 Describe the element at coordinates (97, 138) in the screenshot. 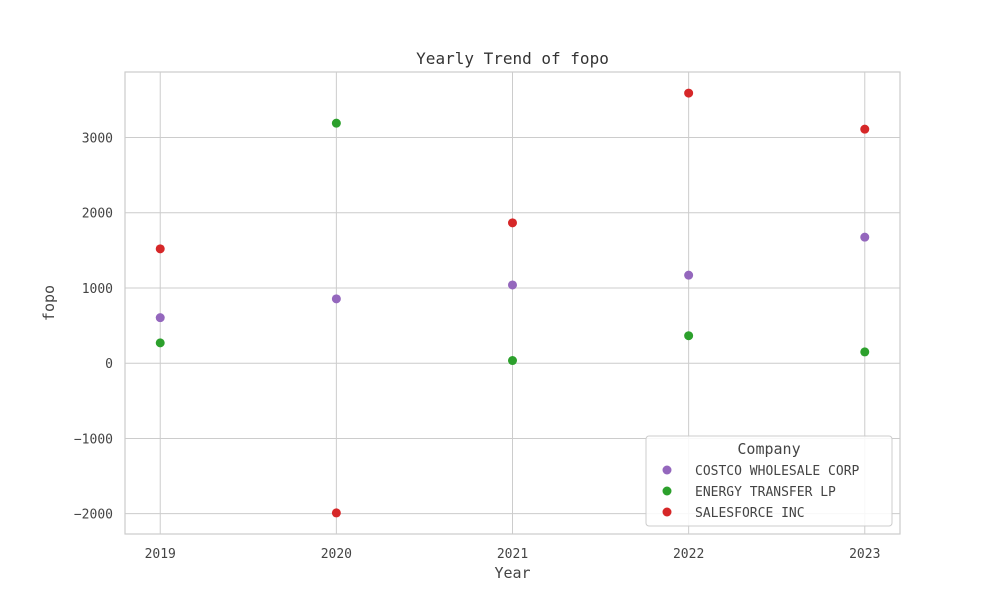

I see `y-tick-label: 3000` at that location.